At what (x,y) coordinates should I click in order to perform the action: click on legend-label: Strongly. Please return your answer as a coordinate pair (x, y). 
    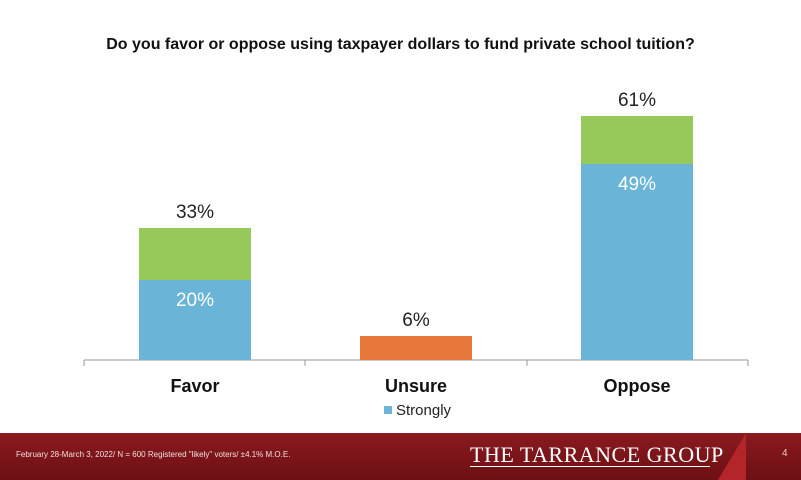
    Looking at the image, I should click on (424, 410).